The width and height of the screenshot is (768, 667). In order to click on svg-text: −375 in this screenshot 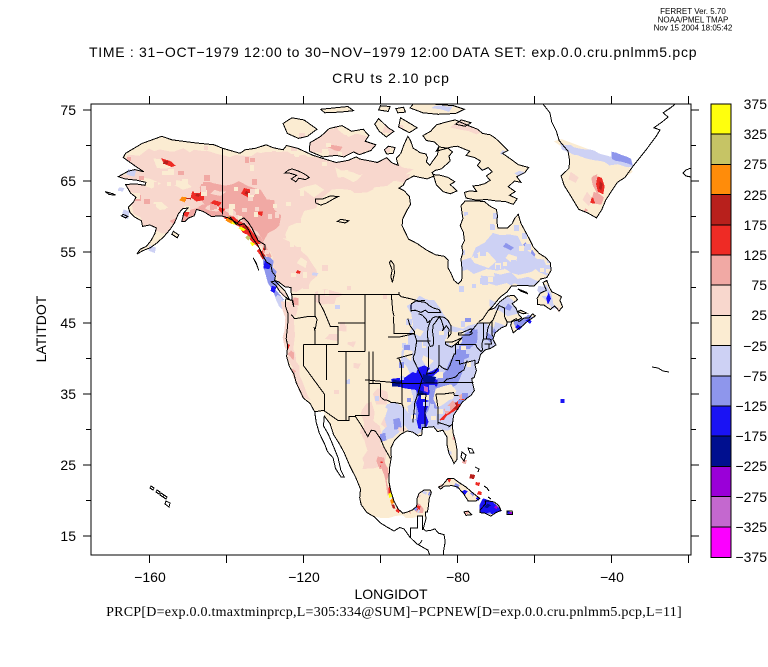, I will do `click(751, 557)`.